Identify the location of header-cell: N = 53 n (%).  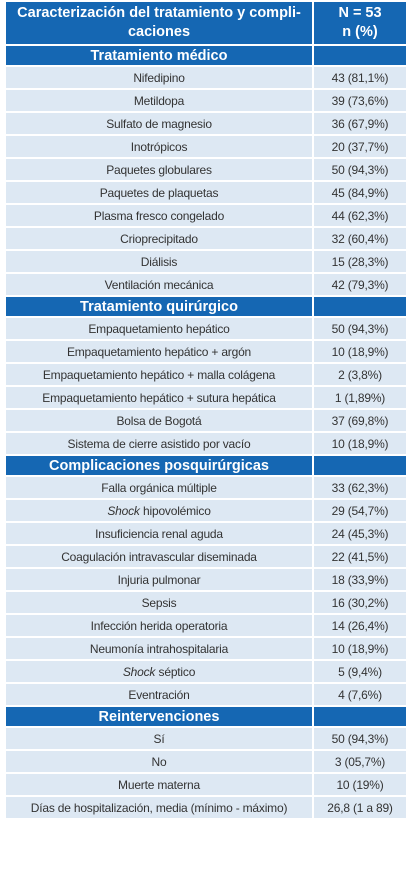
(360, 23).